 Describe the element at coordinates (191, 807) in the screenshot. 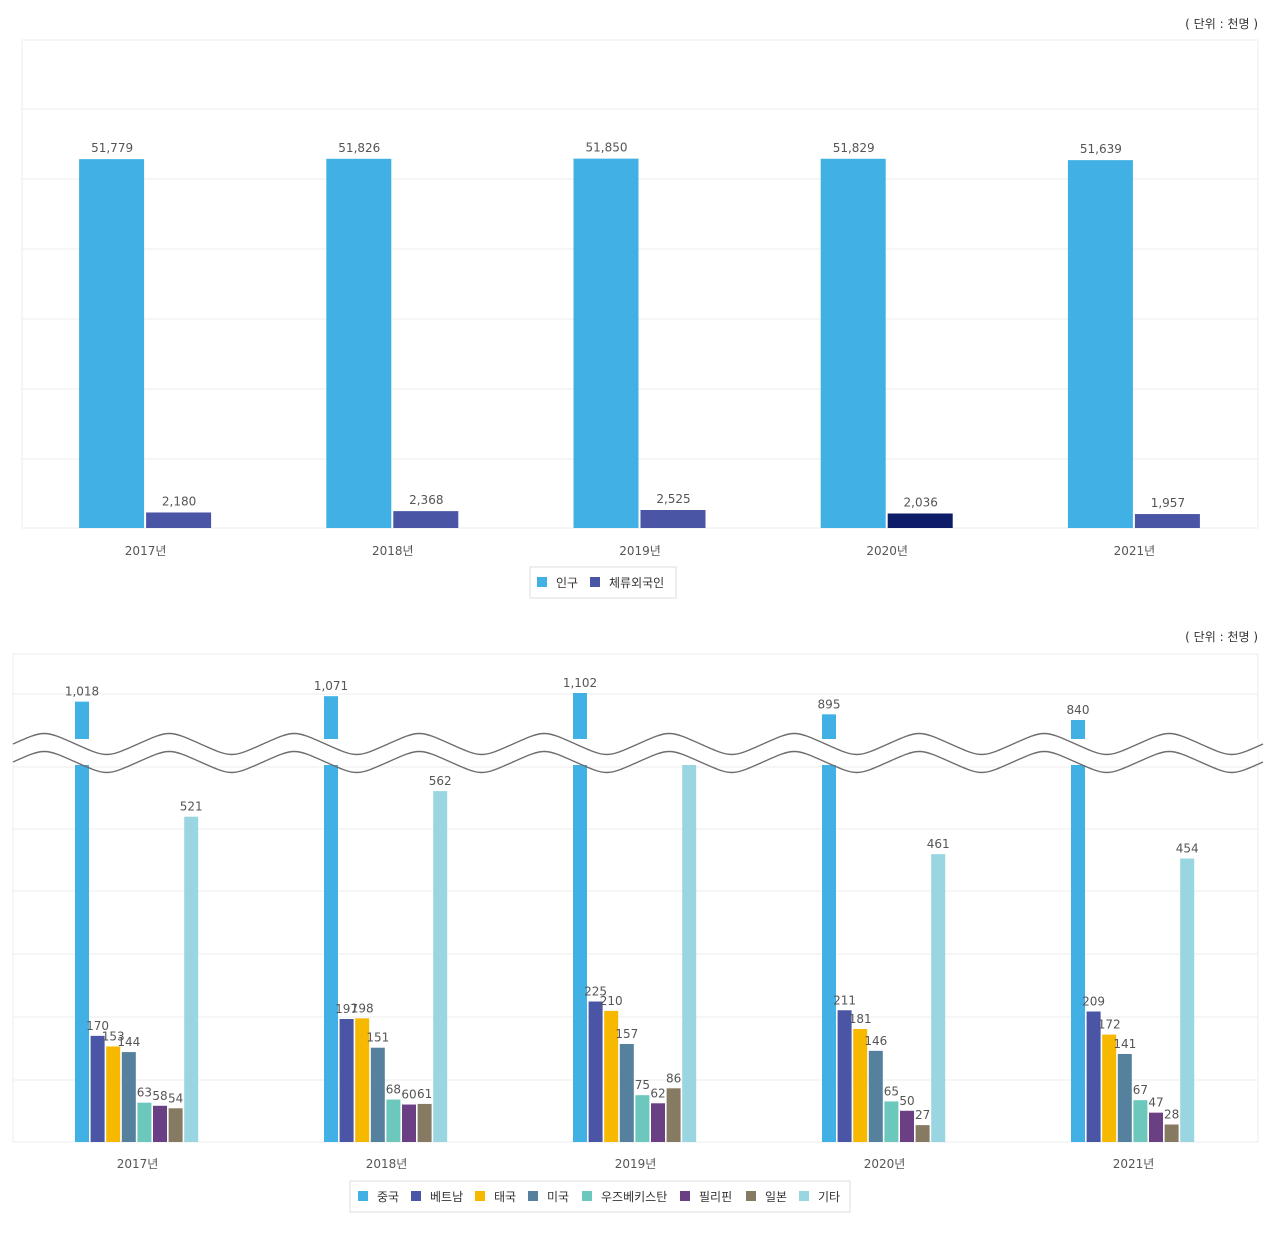

I see `data-label: 521` at that location.